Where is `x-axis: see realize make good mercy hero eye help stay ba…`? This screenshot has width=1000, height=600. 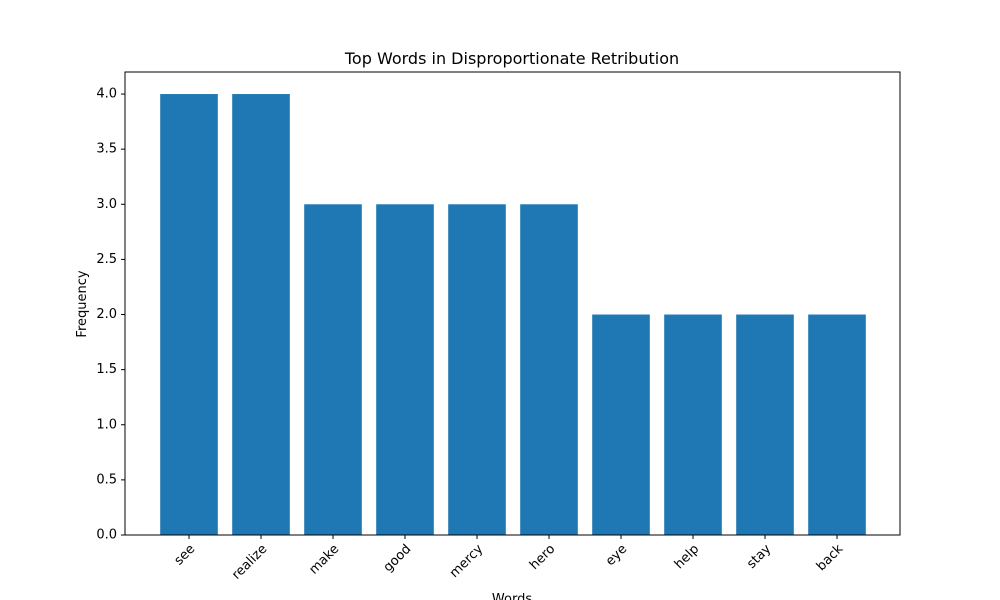 x-axis: see realize make good mercy hero eye help stay ba… is located at coordinates (509, 559).